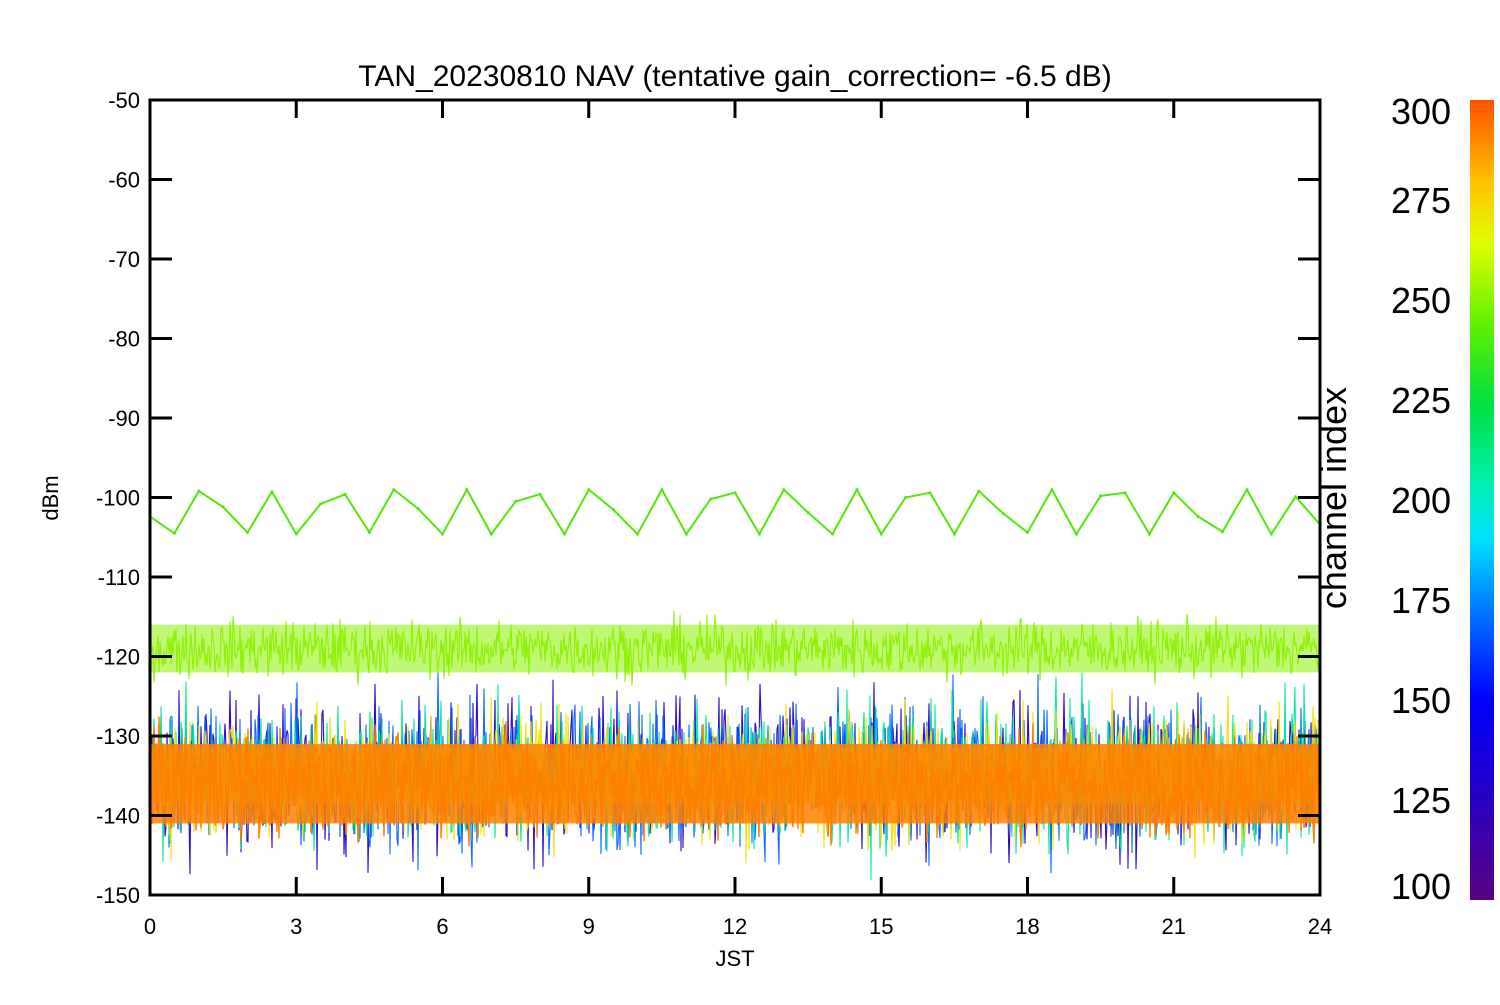 Image resolution: width=1500 pixels, height=1005 pixels. What do you see at coordinates (881, 926) in the screenshot?
I see `x-tick-label: 15` at bounding box center [881, 926].